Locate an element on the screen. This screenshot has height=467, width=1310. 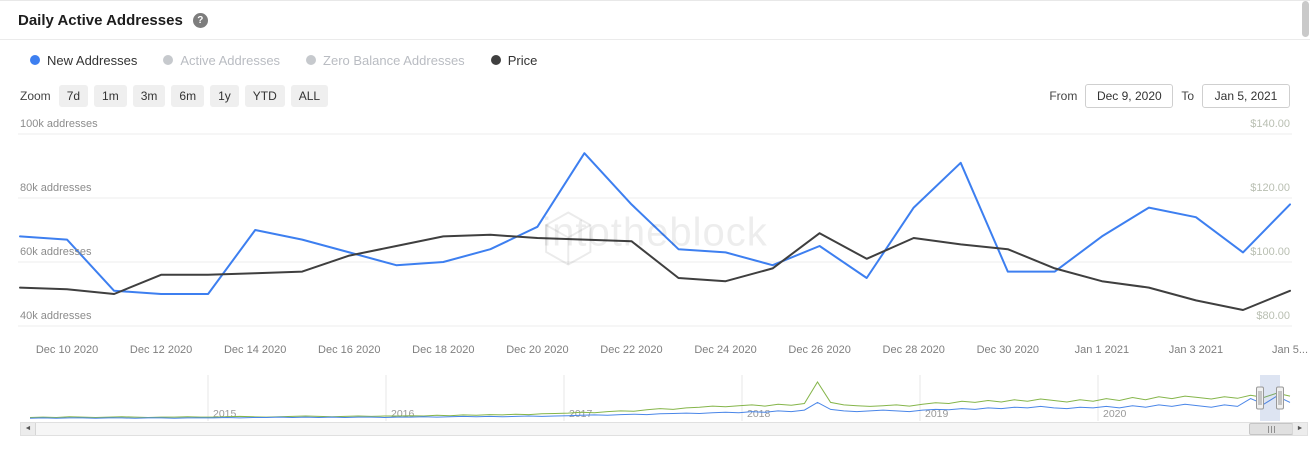
navigator-year-label: 2017 is located at coordinates (581, 414).